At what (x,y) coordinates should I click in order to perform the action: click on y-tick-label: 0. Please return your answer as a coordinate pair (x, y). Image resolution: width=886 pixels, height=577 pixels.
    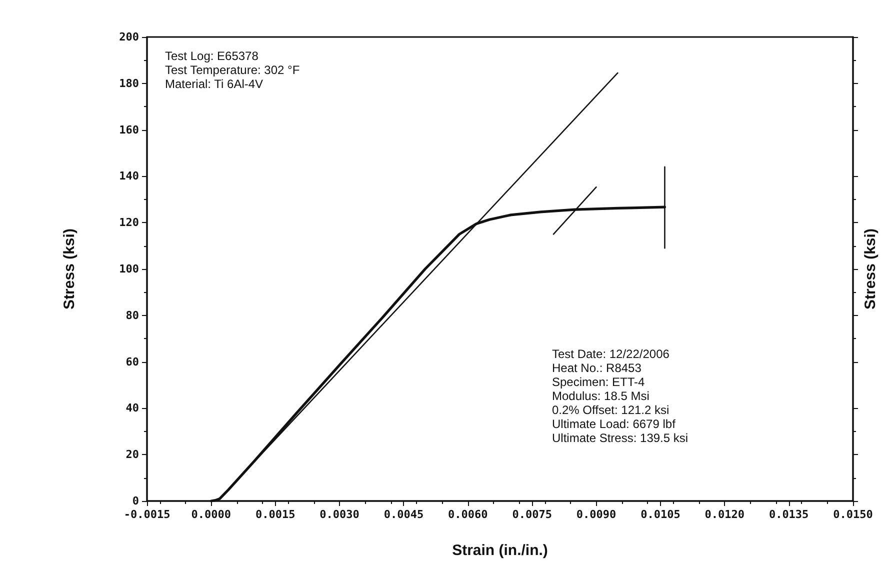
    Looking at the image, I should click on (135, 501).